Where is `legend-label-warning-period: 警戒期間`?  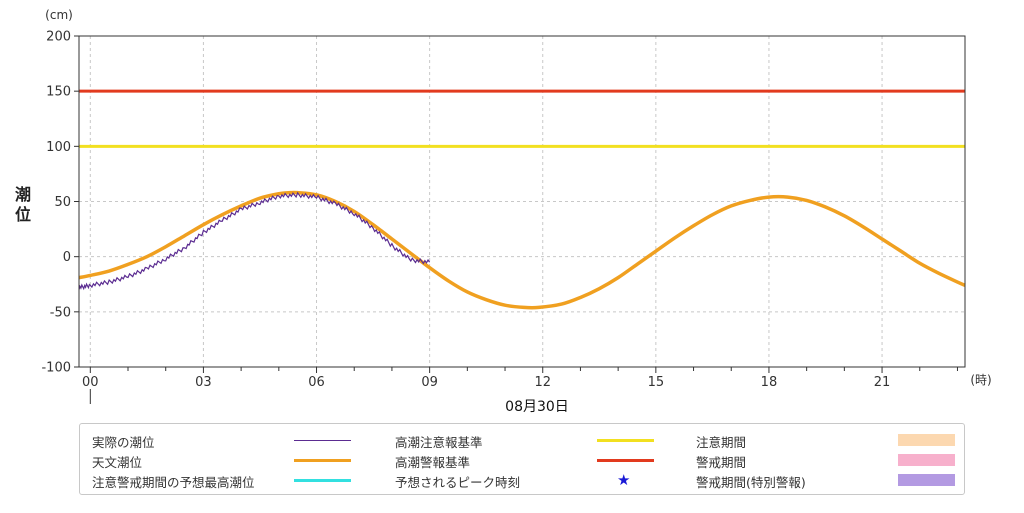 legend-label-warning-period: 警戒期間 is located at coordinates (721, 462).